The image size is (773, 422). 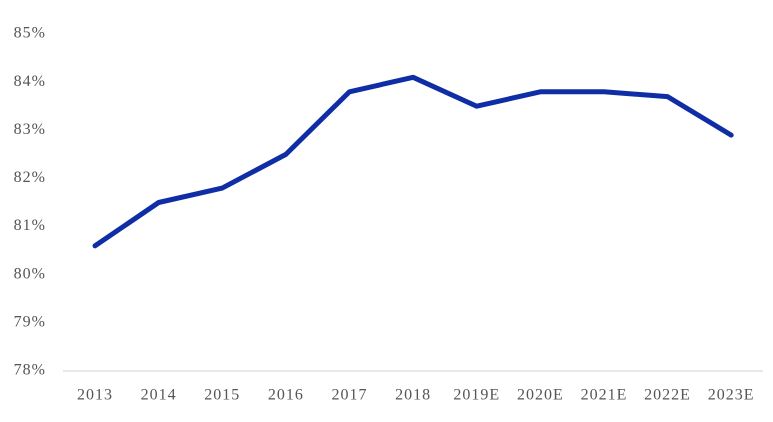 I want to click on x-tick-label: 2023E, so click(x=731, y=395).